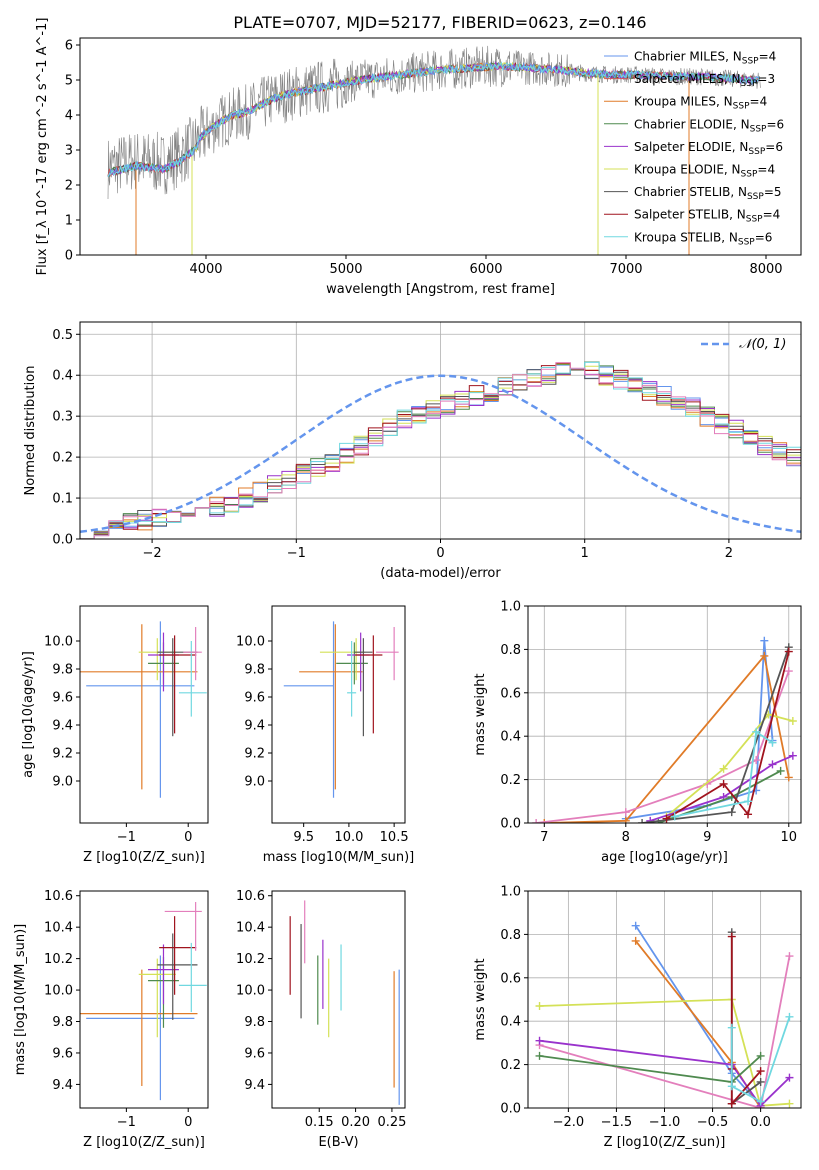 This screenshot has height=1170, width=819. Describe the element at coordinates (704, 80) in the screenshot. I see `legend-label: Salpeter MILES, NSSP=3` at that location.